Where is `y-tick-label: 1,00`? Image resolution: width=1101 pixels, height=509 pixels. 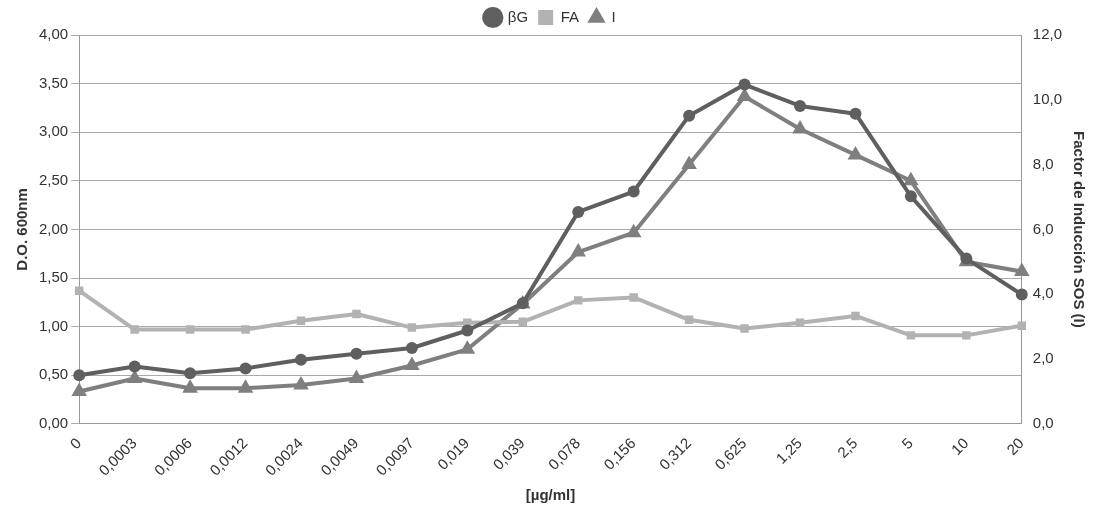 y-tick-label: 1,00 is located at coordinates (53, 325).